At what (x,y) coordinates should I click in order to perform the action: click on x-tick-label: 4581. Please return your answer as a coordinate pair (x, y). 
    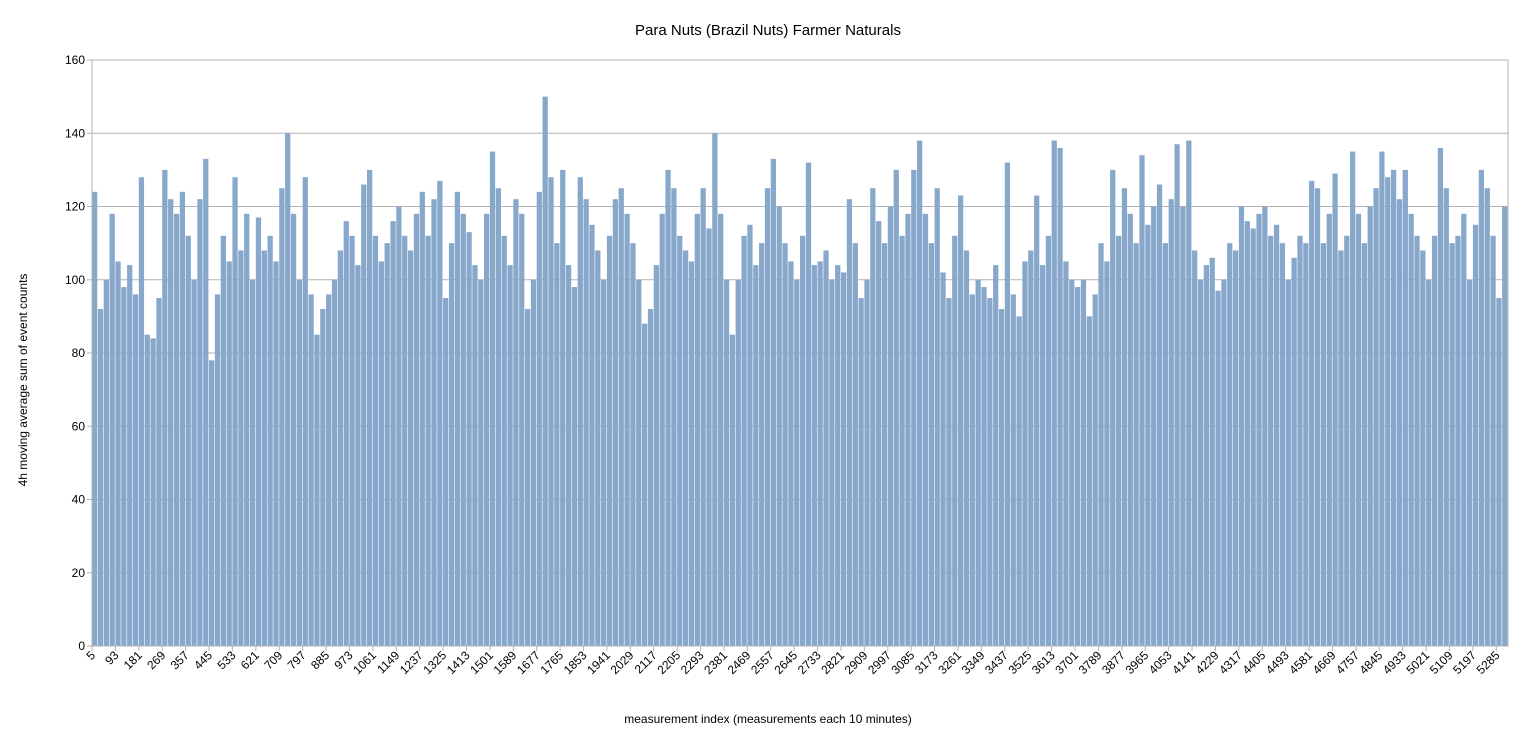
    Looking at the image, I should click on (1300, 662).